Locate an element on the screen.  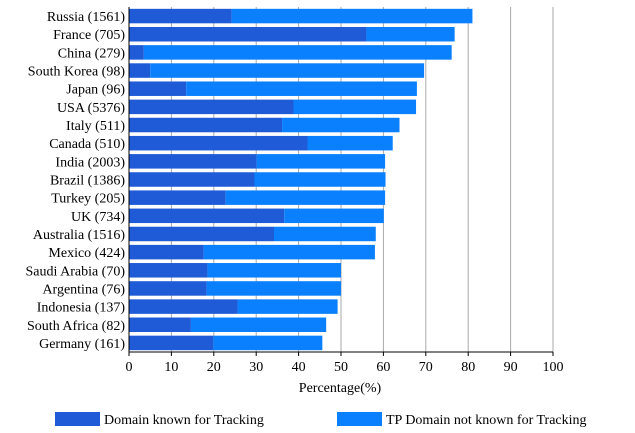
y-tick-label: South Korea (98) is located at coordinates (77, 72).